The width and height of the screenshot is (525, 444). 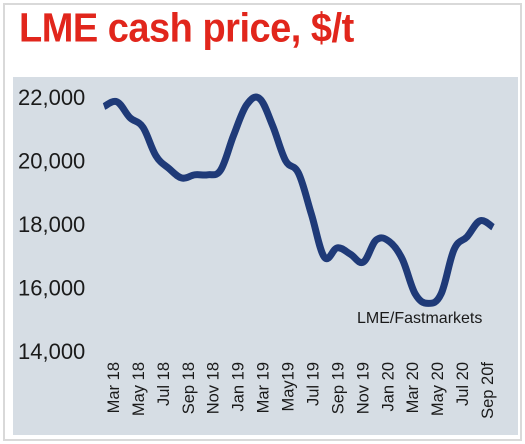 What do you see at coordinates (214, 388) in the screenshot?
I see `x-tick-label: Nov 18` at bounding box center [214, 388].